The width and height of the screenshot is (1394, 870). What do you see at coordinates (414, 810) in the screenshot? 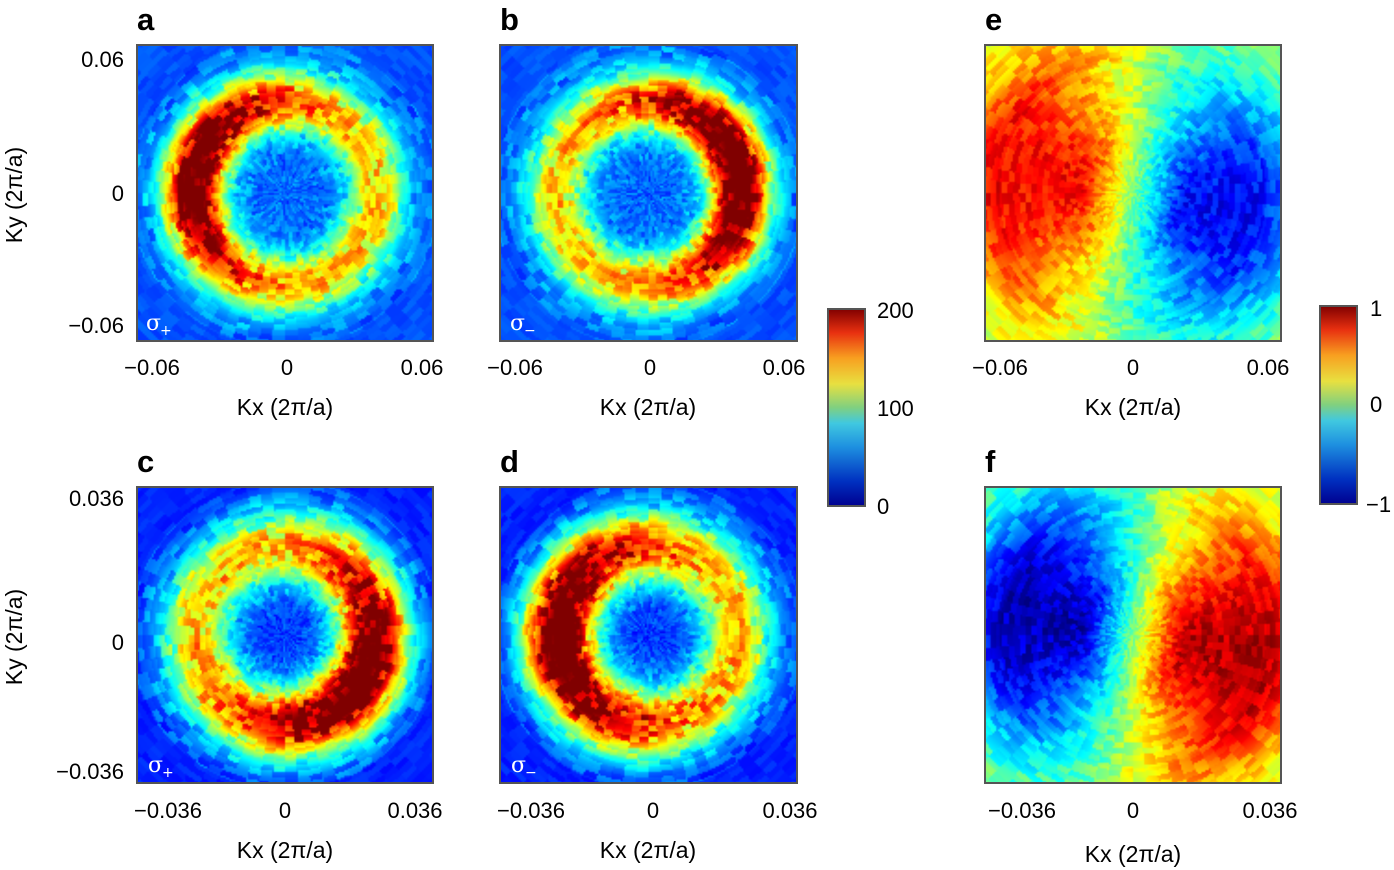
I see `xtick-c-right: 0.036` at bounding box center [414, 810].